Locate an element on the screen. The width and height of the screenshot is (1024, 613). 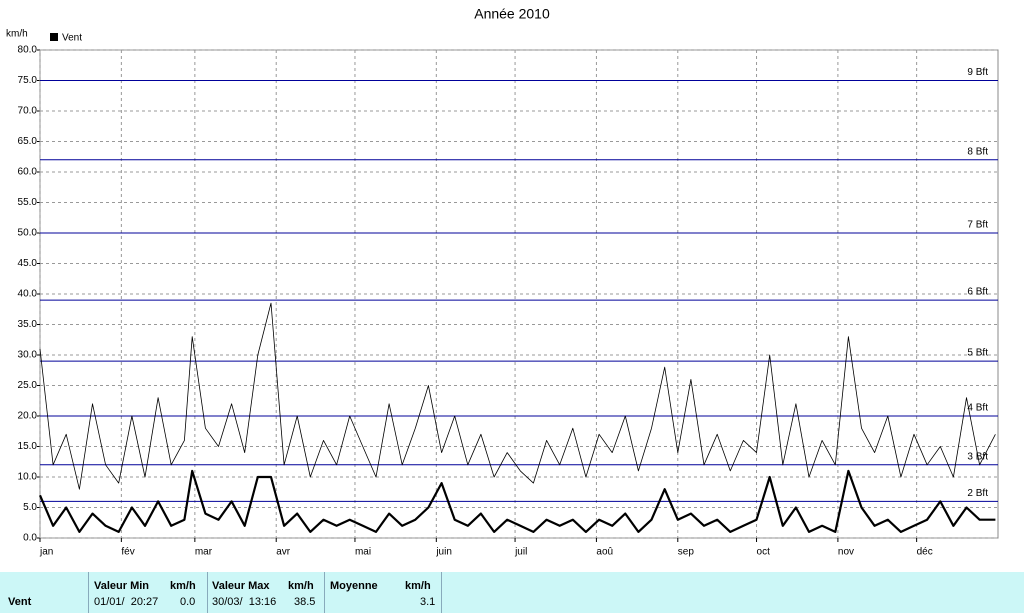
x-tick-label: sep is located at coordinates (686, 552).